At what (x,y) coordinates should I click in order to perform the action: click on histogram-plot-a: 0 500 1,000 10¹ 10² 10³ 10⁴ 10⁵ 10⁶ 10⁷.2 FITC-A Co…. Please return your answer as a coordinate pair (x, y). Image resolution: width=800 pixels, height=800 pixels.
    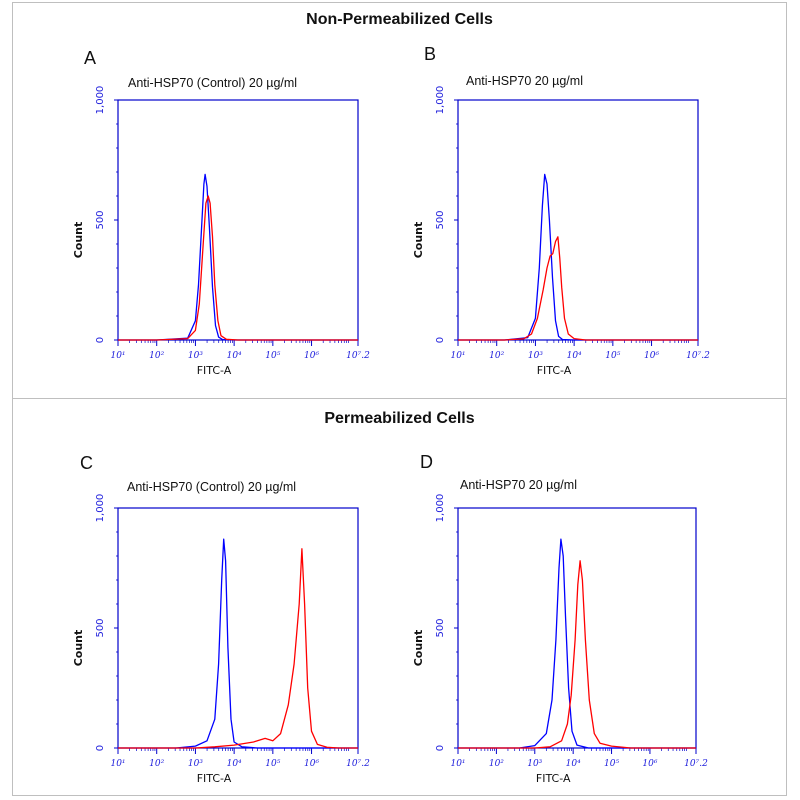
    Looking at the image, I should click on (221, 231).